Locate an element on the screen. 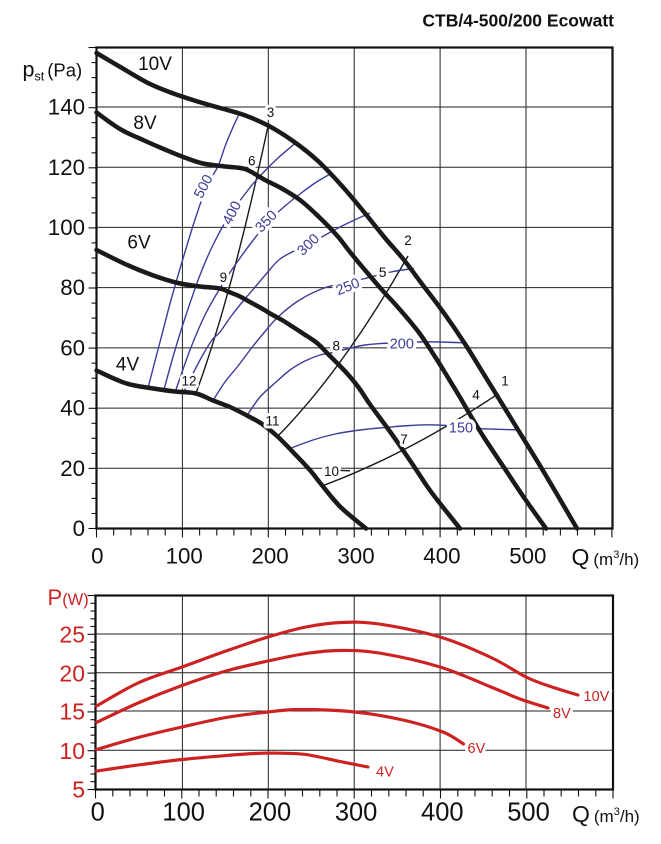 Image resolution: width=661 pixels, height=844 pixels. svg-text: 80 is located at coordinates (72, 287).